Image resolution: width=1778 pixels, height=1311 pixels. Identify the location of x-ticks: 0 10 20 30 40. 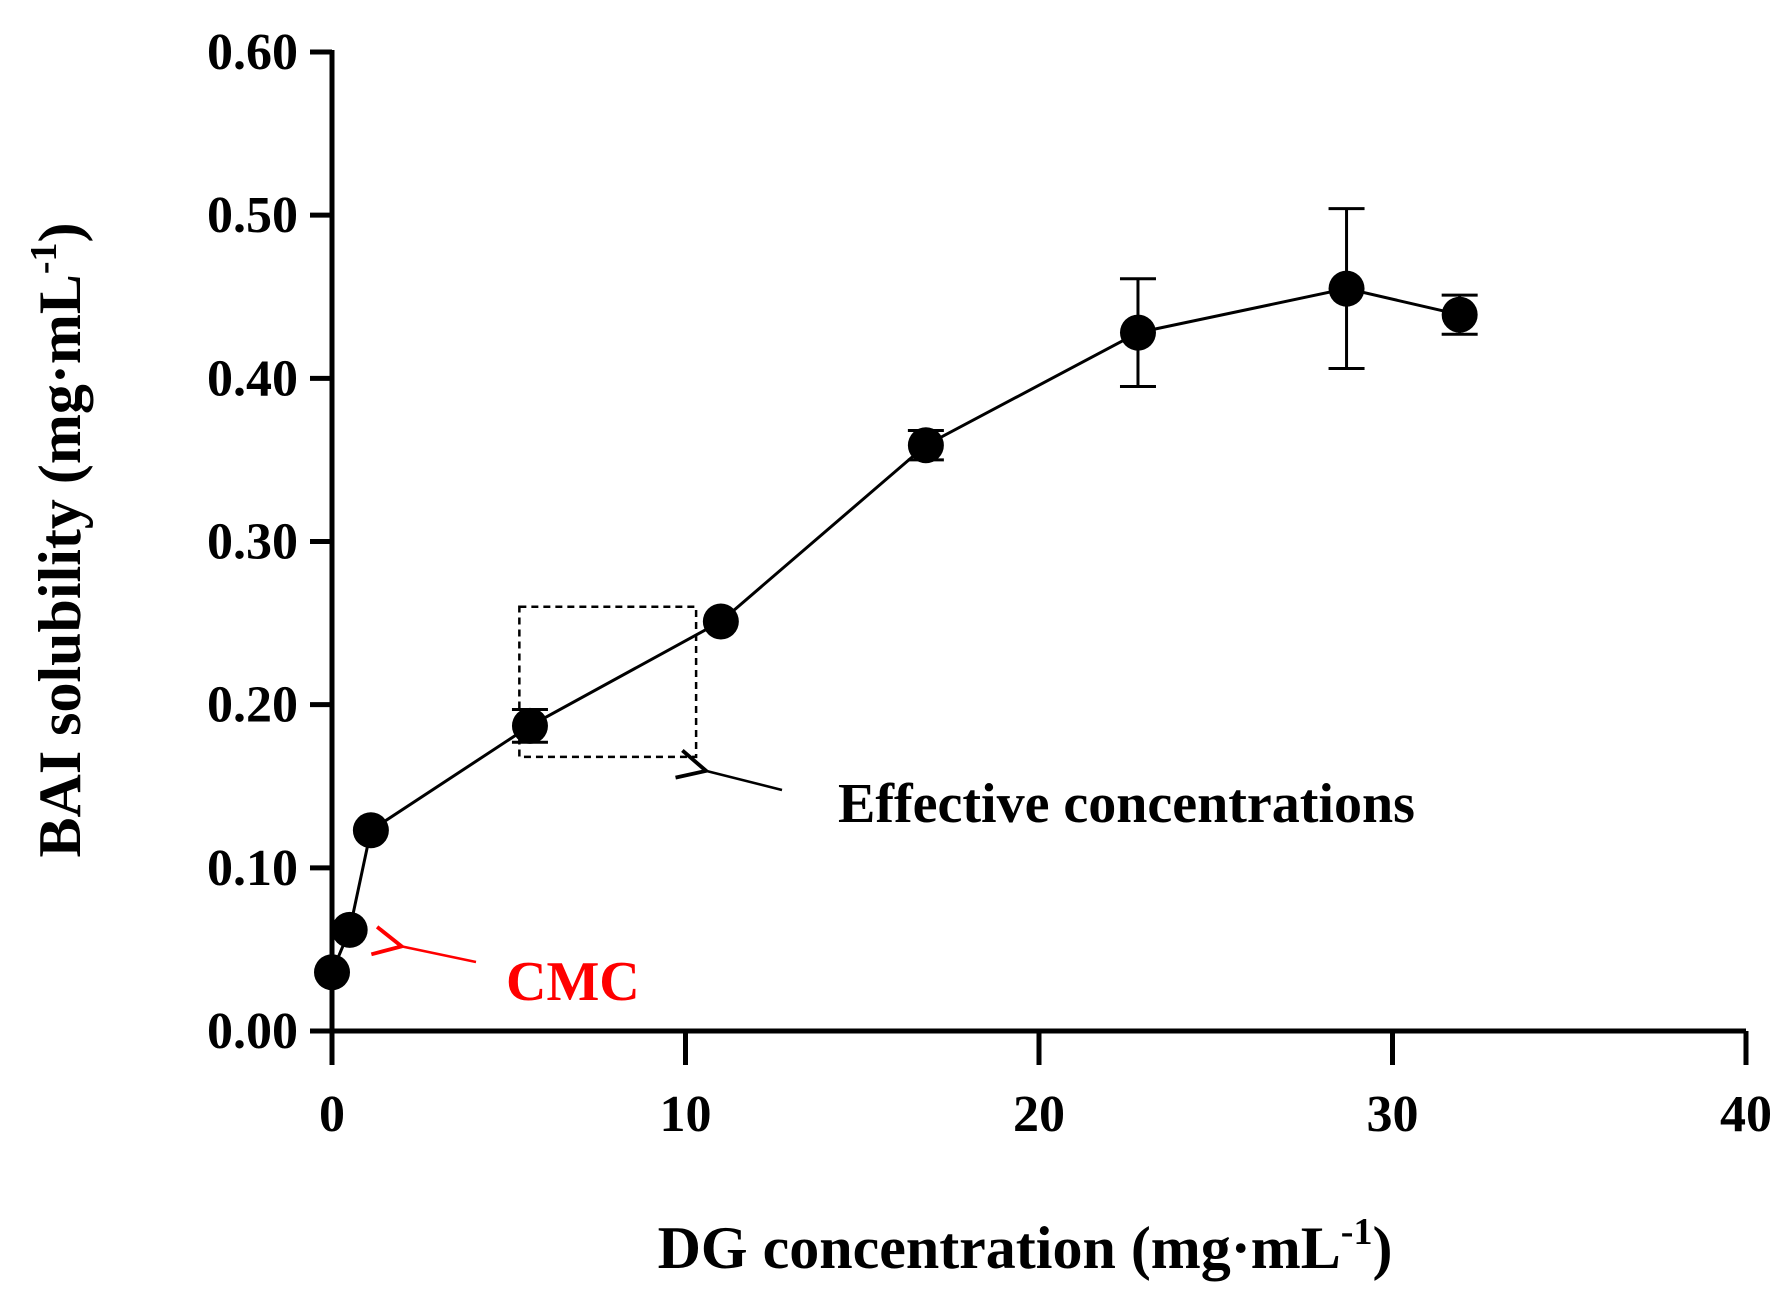
(1045, 1087).